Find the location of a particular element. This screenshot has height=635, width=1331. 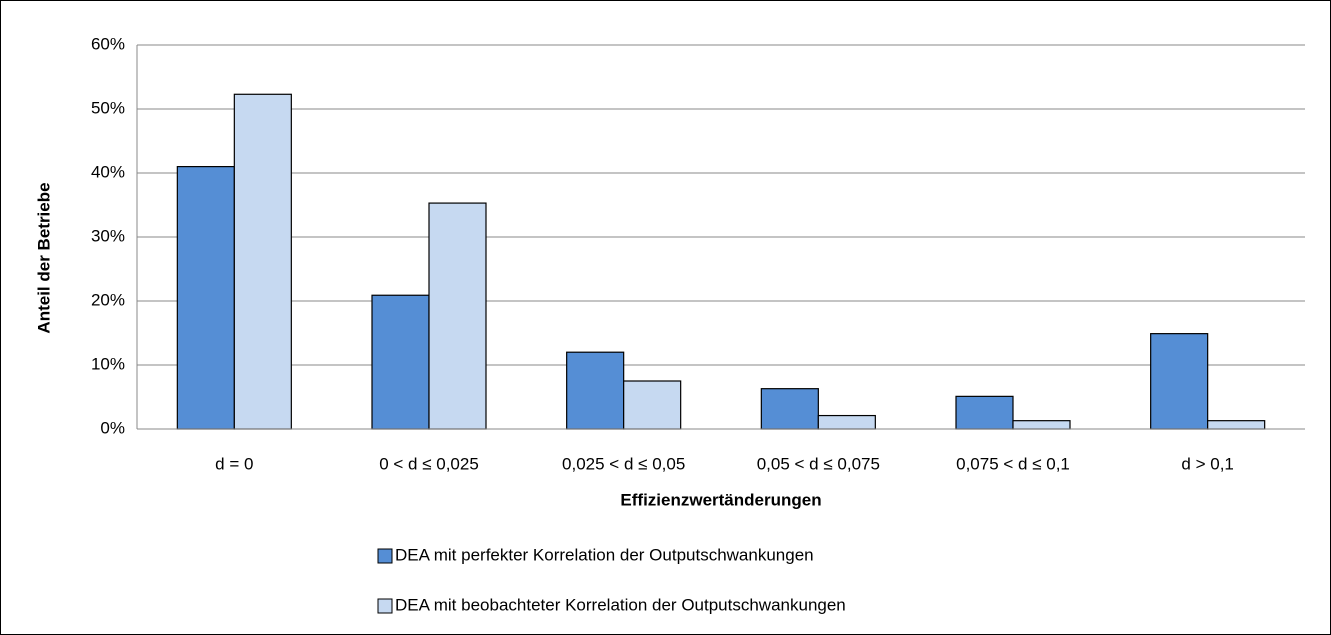

y-tick-label: 50% is located at coordinates (108, 107).